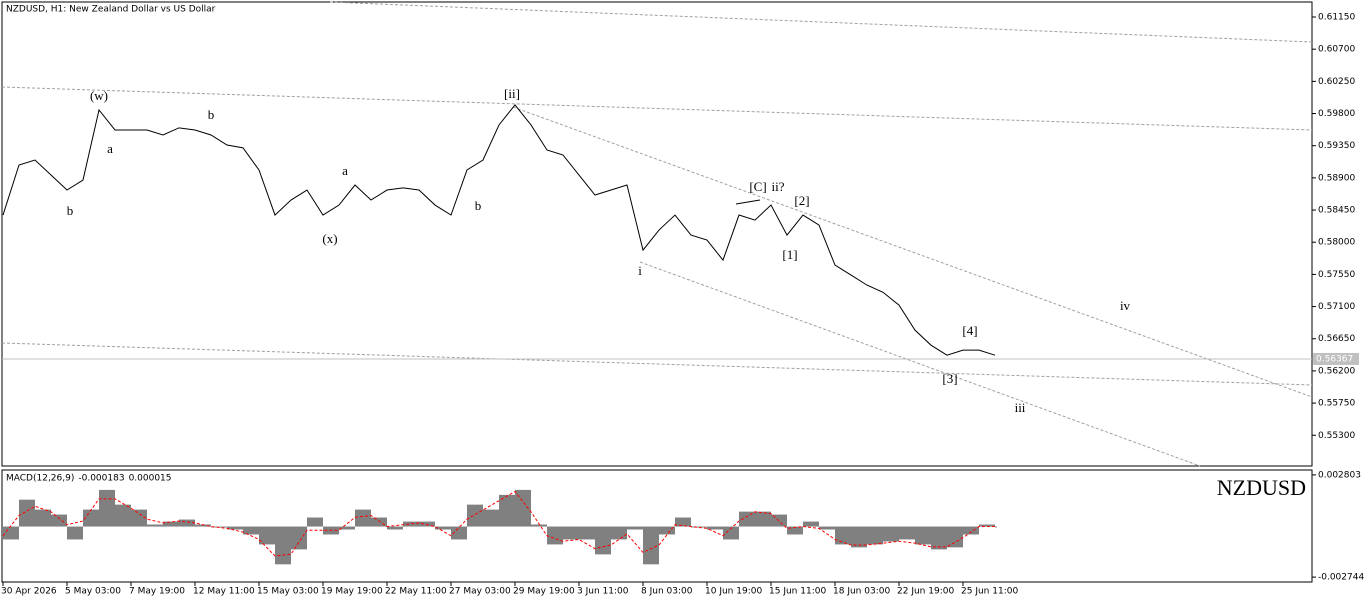 The image size is (1366, 603). What do you see at coordinates (1336, 243) in the screenshot?
I see `y-tick-label: 0.58000` at bounding box center [1336, 243].